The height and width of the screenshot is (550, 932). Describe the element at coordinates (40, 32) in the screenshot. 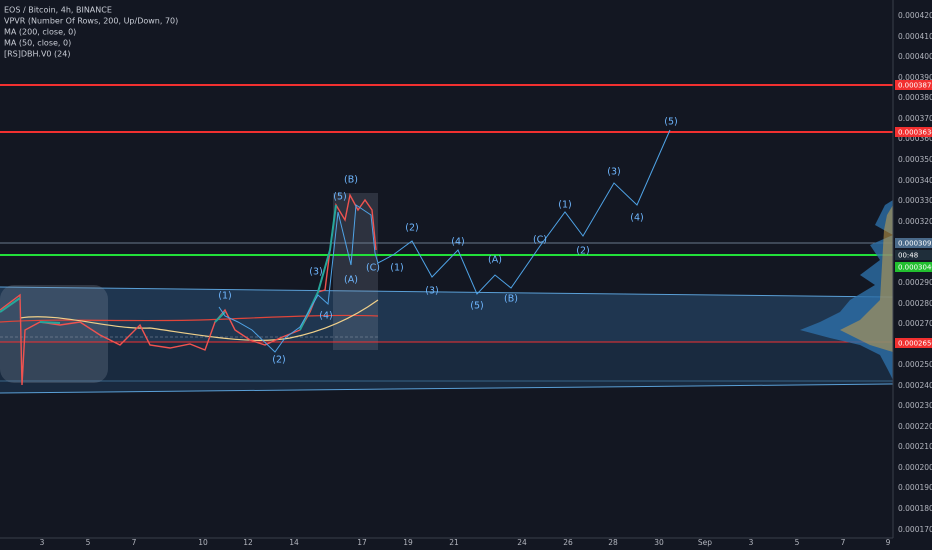

I see `indicator: MA (200, close, 0)` at that location.